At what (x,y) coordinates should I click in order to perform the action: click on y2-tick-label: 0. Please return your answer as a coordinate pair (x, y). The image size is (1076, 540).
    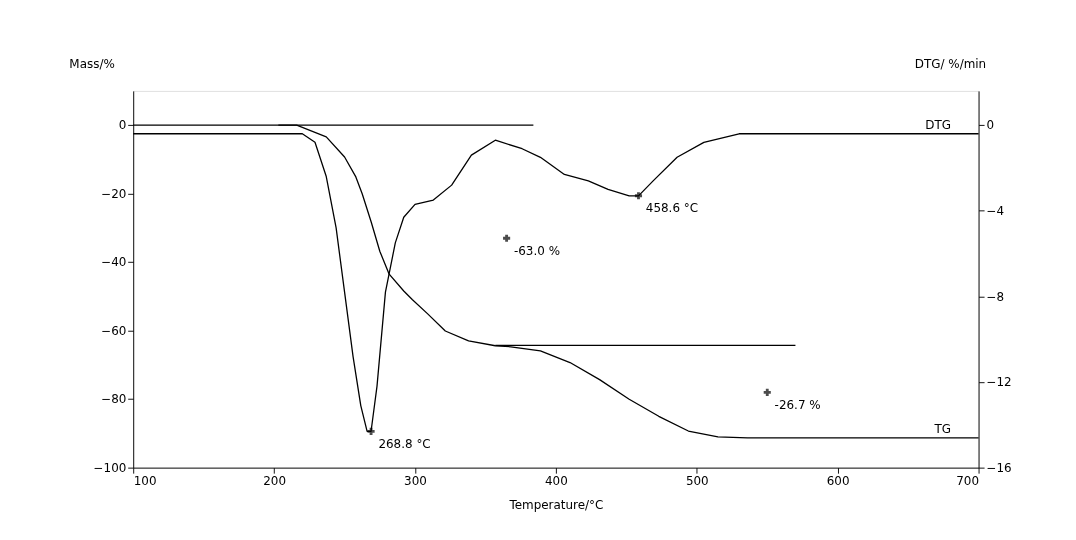
    Looking at the image, I should click on (990, 125).